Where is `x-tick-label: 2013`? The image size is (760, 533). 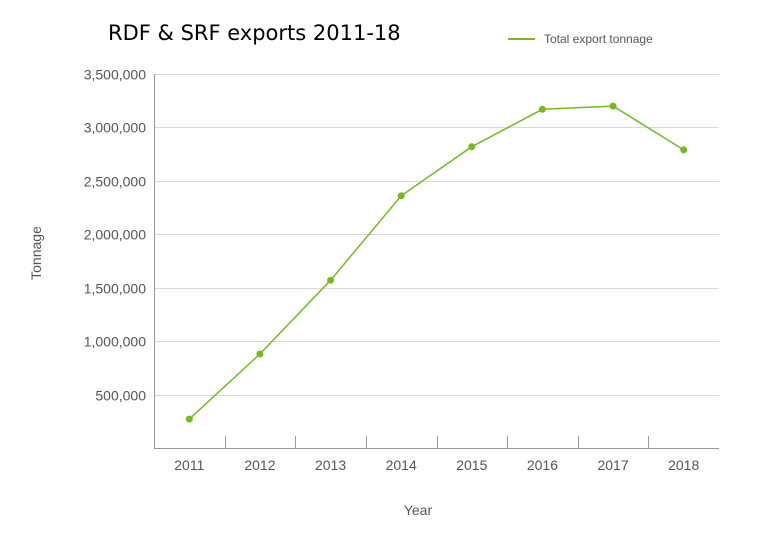
x-tick-label: 2013 is located at coordinates (330, 465).